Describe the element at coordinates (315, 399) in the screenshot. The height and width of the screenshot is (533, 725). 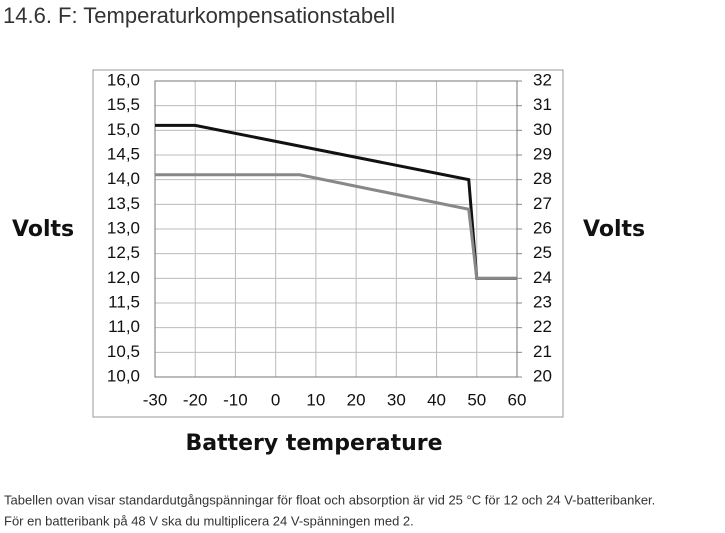
I see `x-tick-label: 10` at that location.